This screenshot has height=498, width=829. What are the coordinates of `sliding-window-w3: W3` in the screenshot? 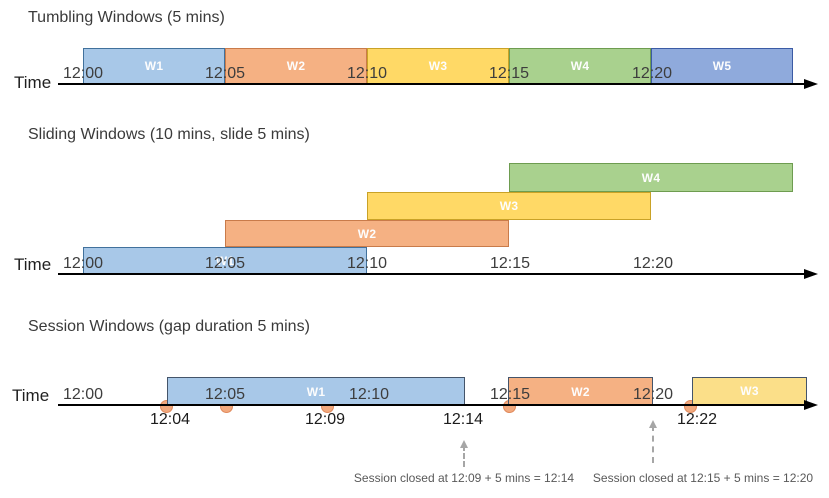 It's located at (509, 206).